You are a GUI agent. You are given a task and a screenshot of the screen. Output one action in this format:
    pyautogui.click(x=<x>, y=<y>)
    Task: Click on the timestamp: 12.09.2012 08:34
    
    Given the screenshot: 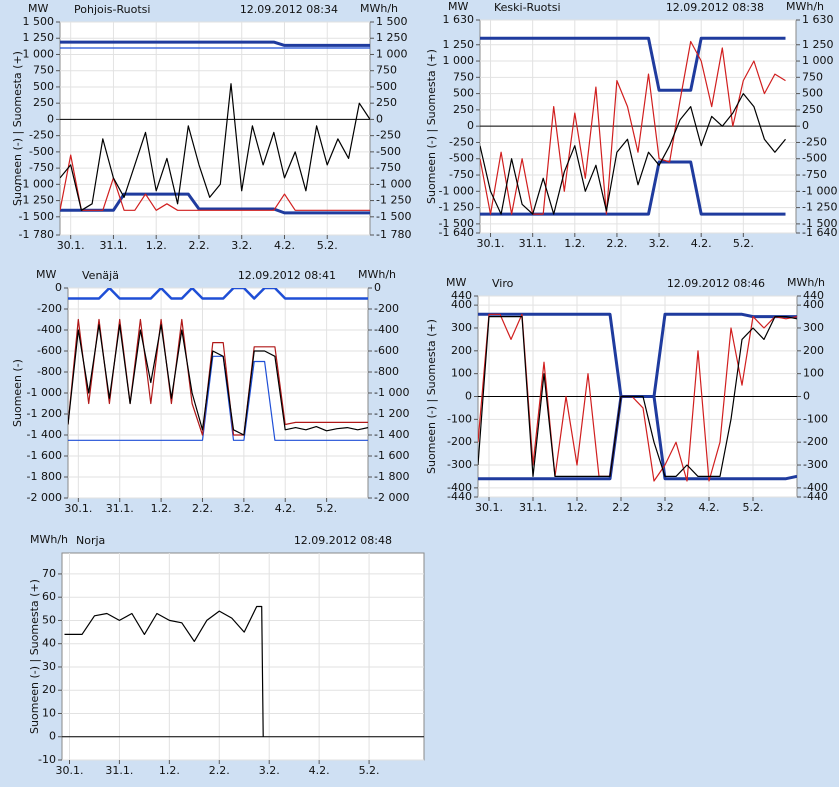 What is the action you would take?
    pyautogui.click(x=289, y=9)
    